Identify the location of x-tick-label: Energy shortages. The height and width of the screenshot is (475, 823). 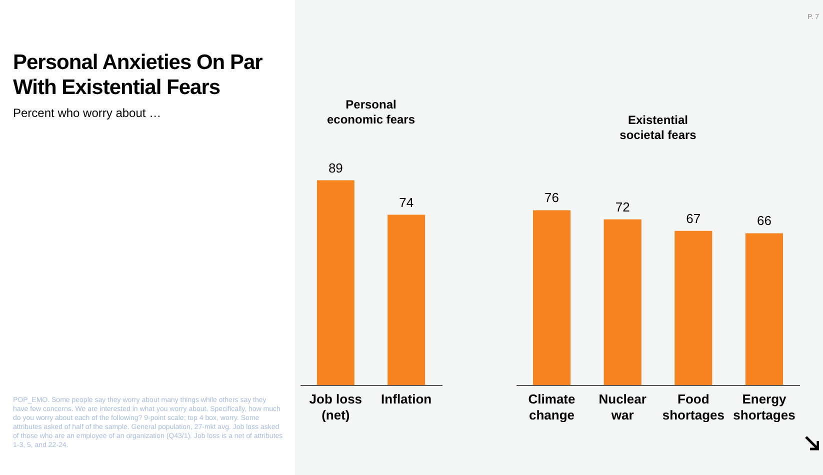
(764, 407).